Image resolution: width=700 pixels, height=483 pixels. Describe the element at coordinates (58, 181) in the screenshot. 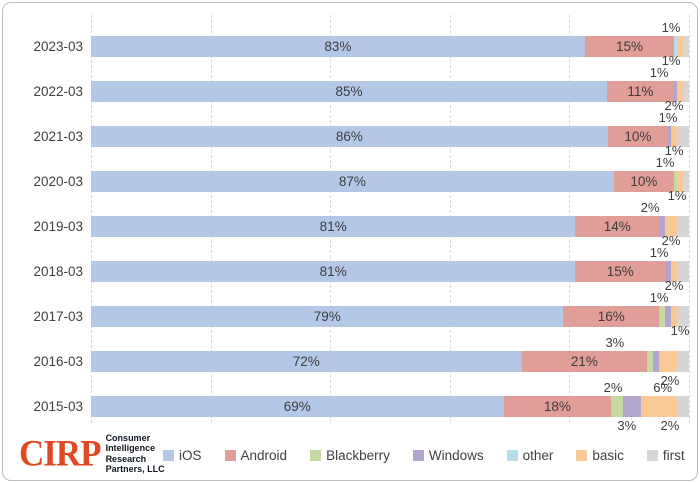

I see `category-label: 2020-03` at that location.